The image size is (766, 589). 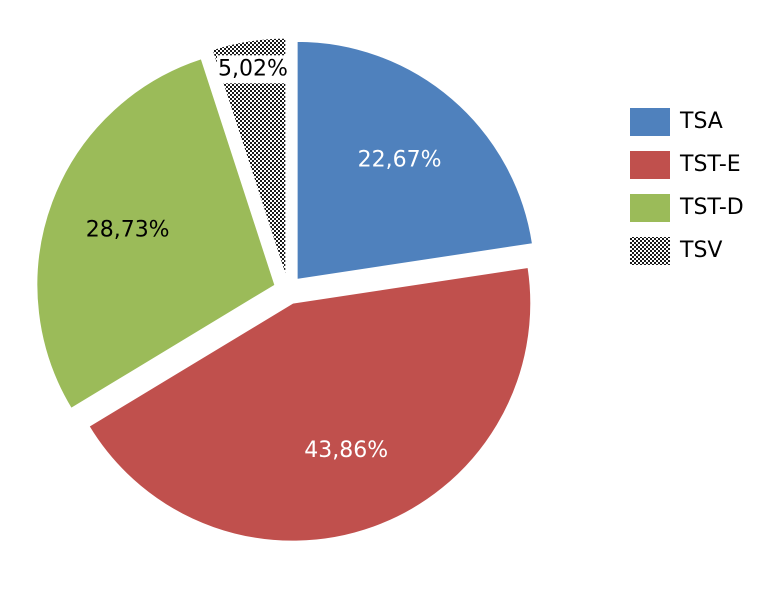 What do you see at coordinates (346, 450) in the screenshot?
I see `value-label: 43,86%` at bounding box center [346, 450].